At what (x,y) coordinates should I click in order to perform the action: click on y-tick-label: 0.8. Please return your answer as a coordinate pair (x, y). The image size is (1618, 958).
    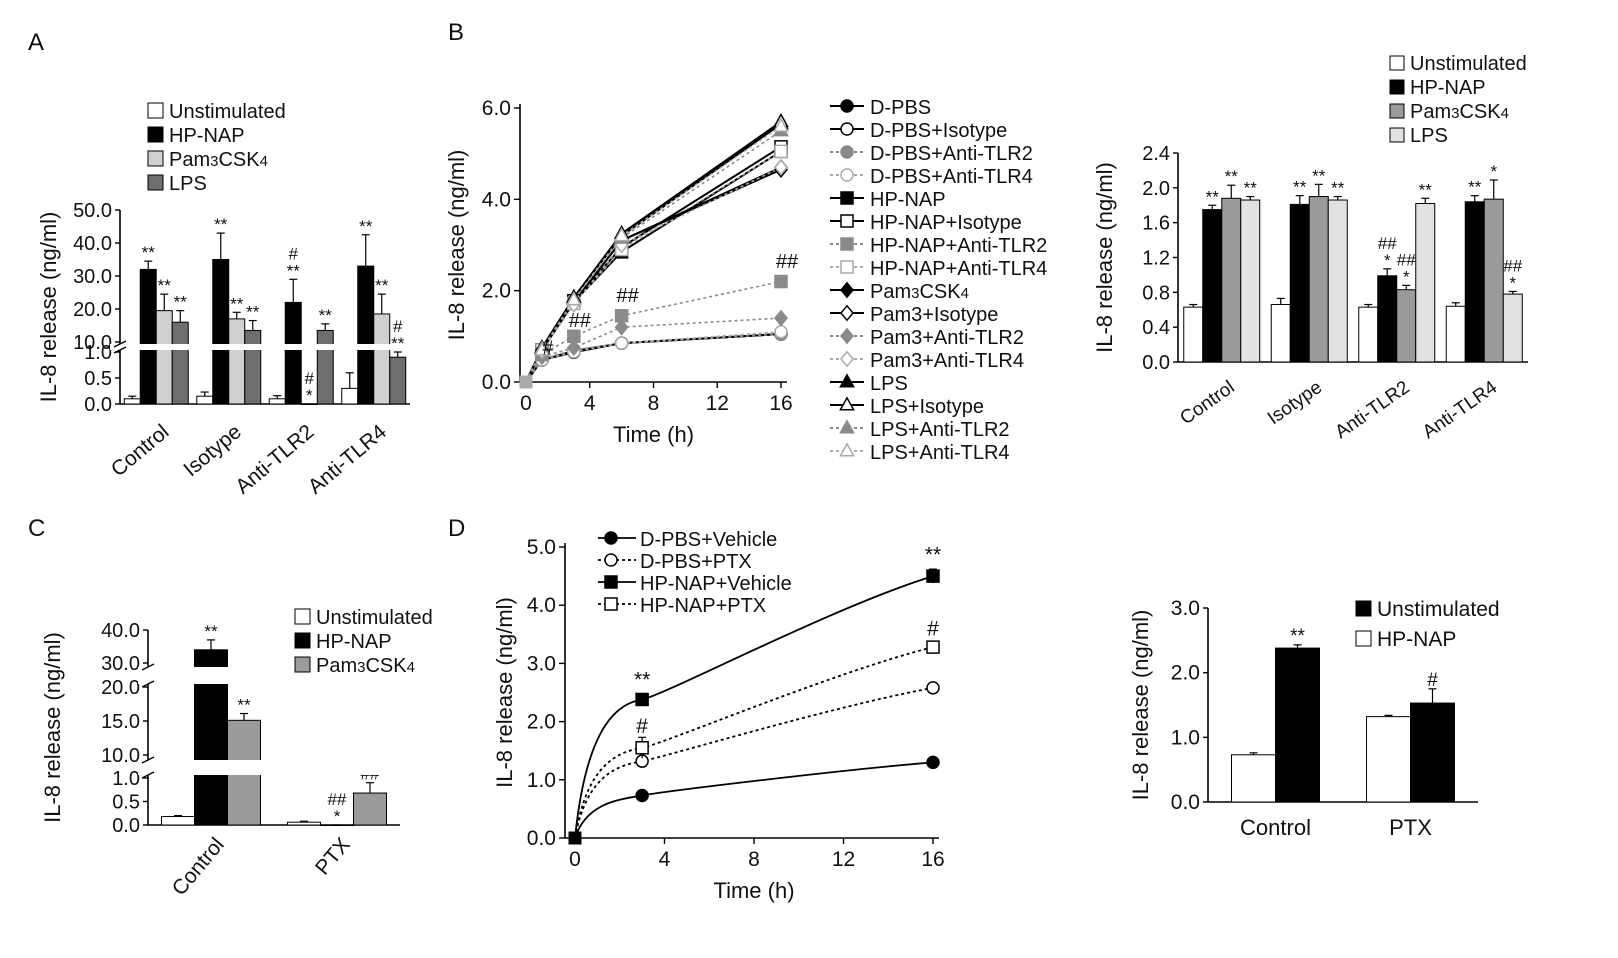
    Looking at the image, I should click on (1156, 293).